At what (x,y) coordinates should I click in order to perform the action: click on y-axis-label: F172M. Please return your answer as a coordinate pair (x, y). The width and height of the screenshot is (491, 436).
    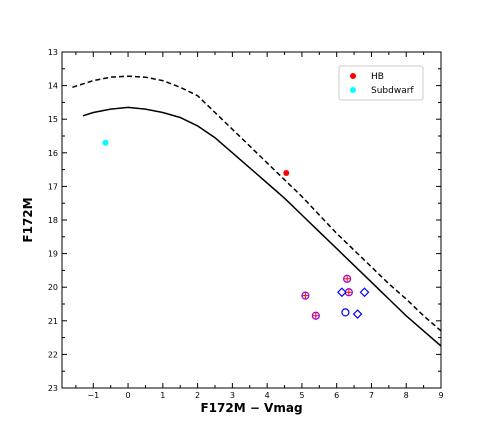
    Looking at the image, I should click on (28, 219).